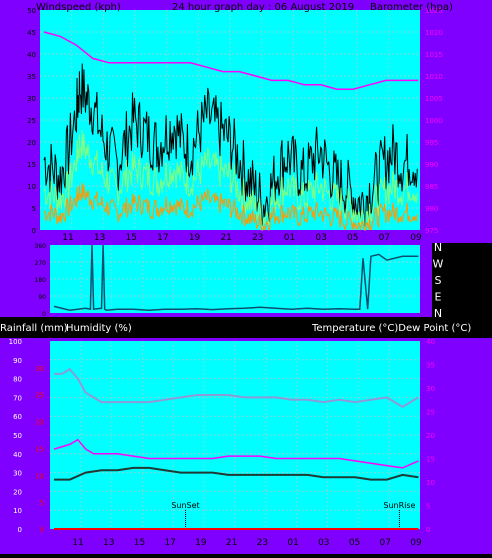 This screenshot has height=558, width=492. What do you see at coordinates (263, 7) in the screenshot?
I see `graph-date-title: 24 hour graph day : 06 August 2019` at bounding box center [263, 7].